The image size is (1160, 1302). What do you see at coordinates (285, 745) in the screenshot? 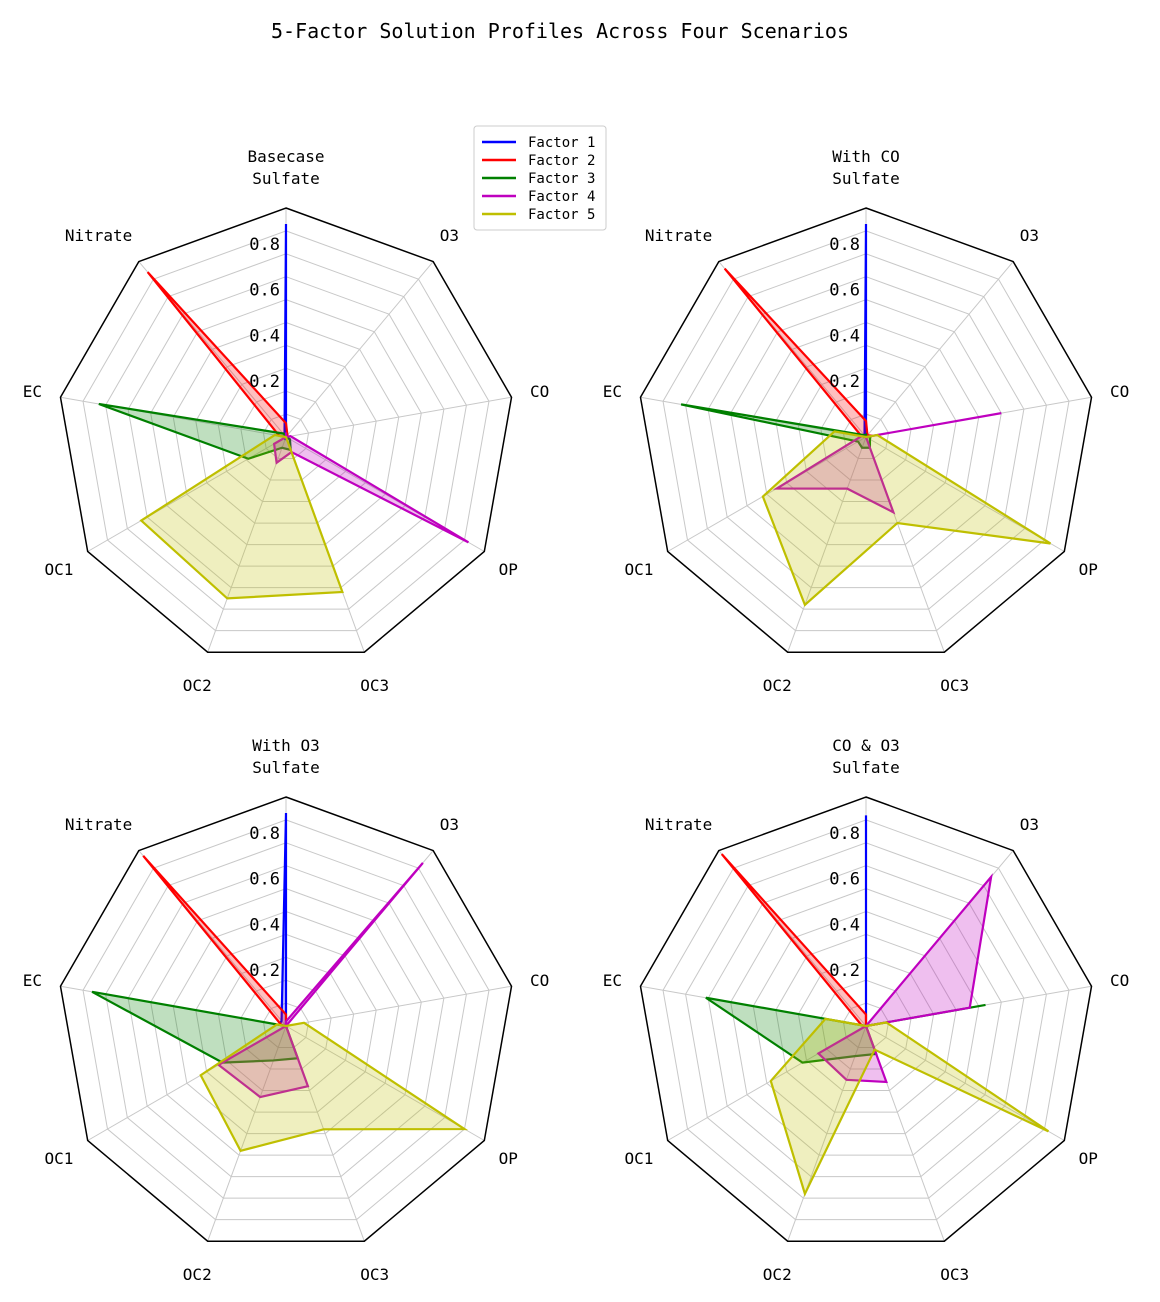
I see `subplot-title: With O3` at bounding box center [285, 745].